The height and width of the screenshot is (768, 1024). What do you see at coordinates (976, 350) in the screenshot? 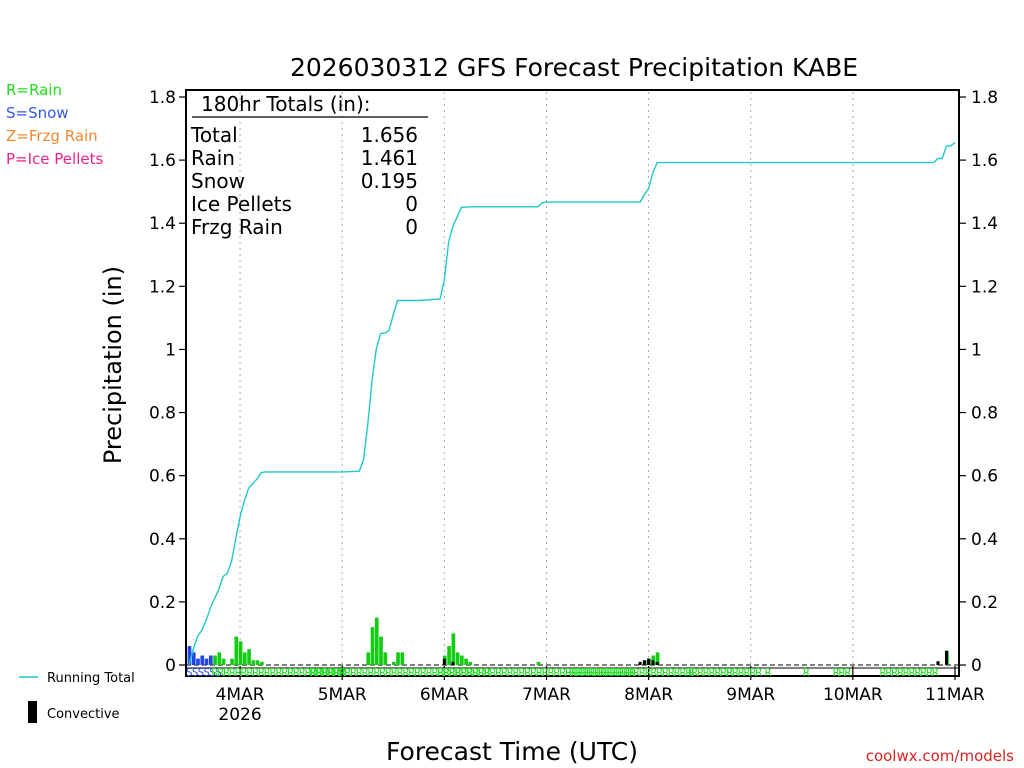
I see `y-tick-label-right: 1` at bounding box center [976, 350].